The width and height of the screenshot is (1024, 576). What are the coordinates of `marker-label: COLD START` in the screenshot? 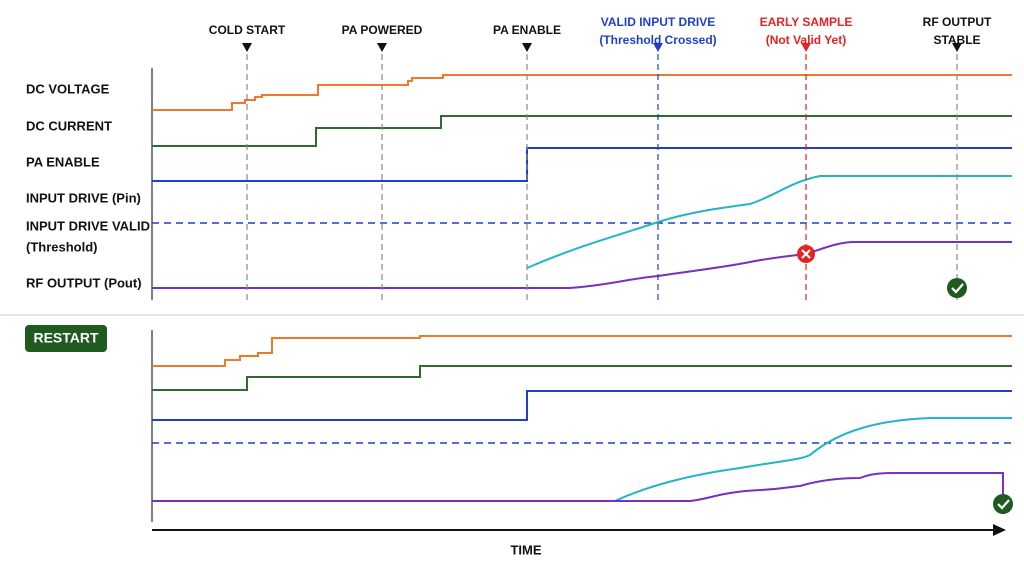 It's located at (247, 30).